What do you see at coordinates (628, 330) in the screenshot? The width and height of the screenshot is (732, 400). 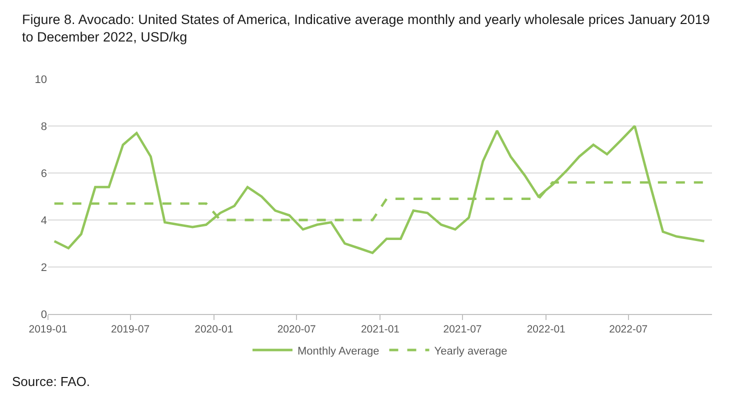 I see `x-tick-label: 2022-07` at bounding box center [628, 330].